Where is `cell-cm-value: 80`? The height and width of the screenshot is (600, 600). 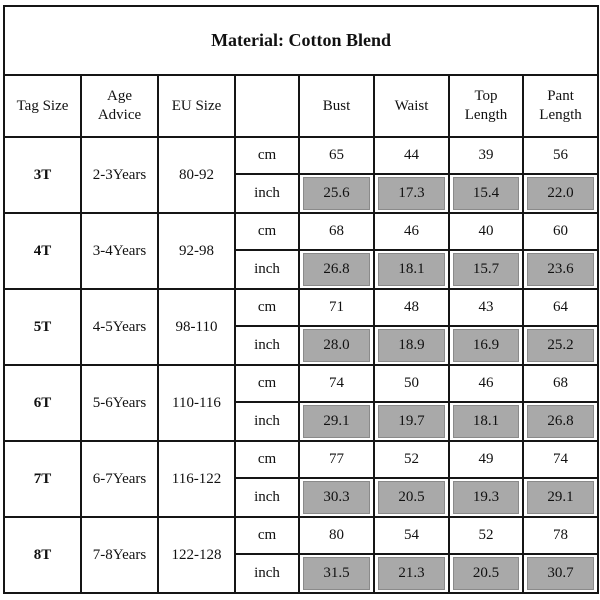
cell-cm-value: 80 is located at coordinates (336, 535).